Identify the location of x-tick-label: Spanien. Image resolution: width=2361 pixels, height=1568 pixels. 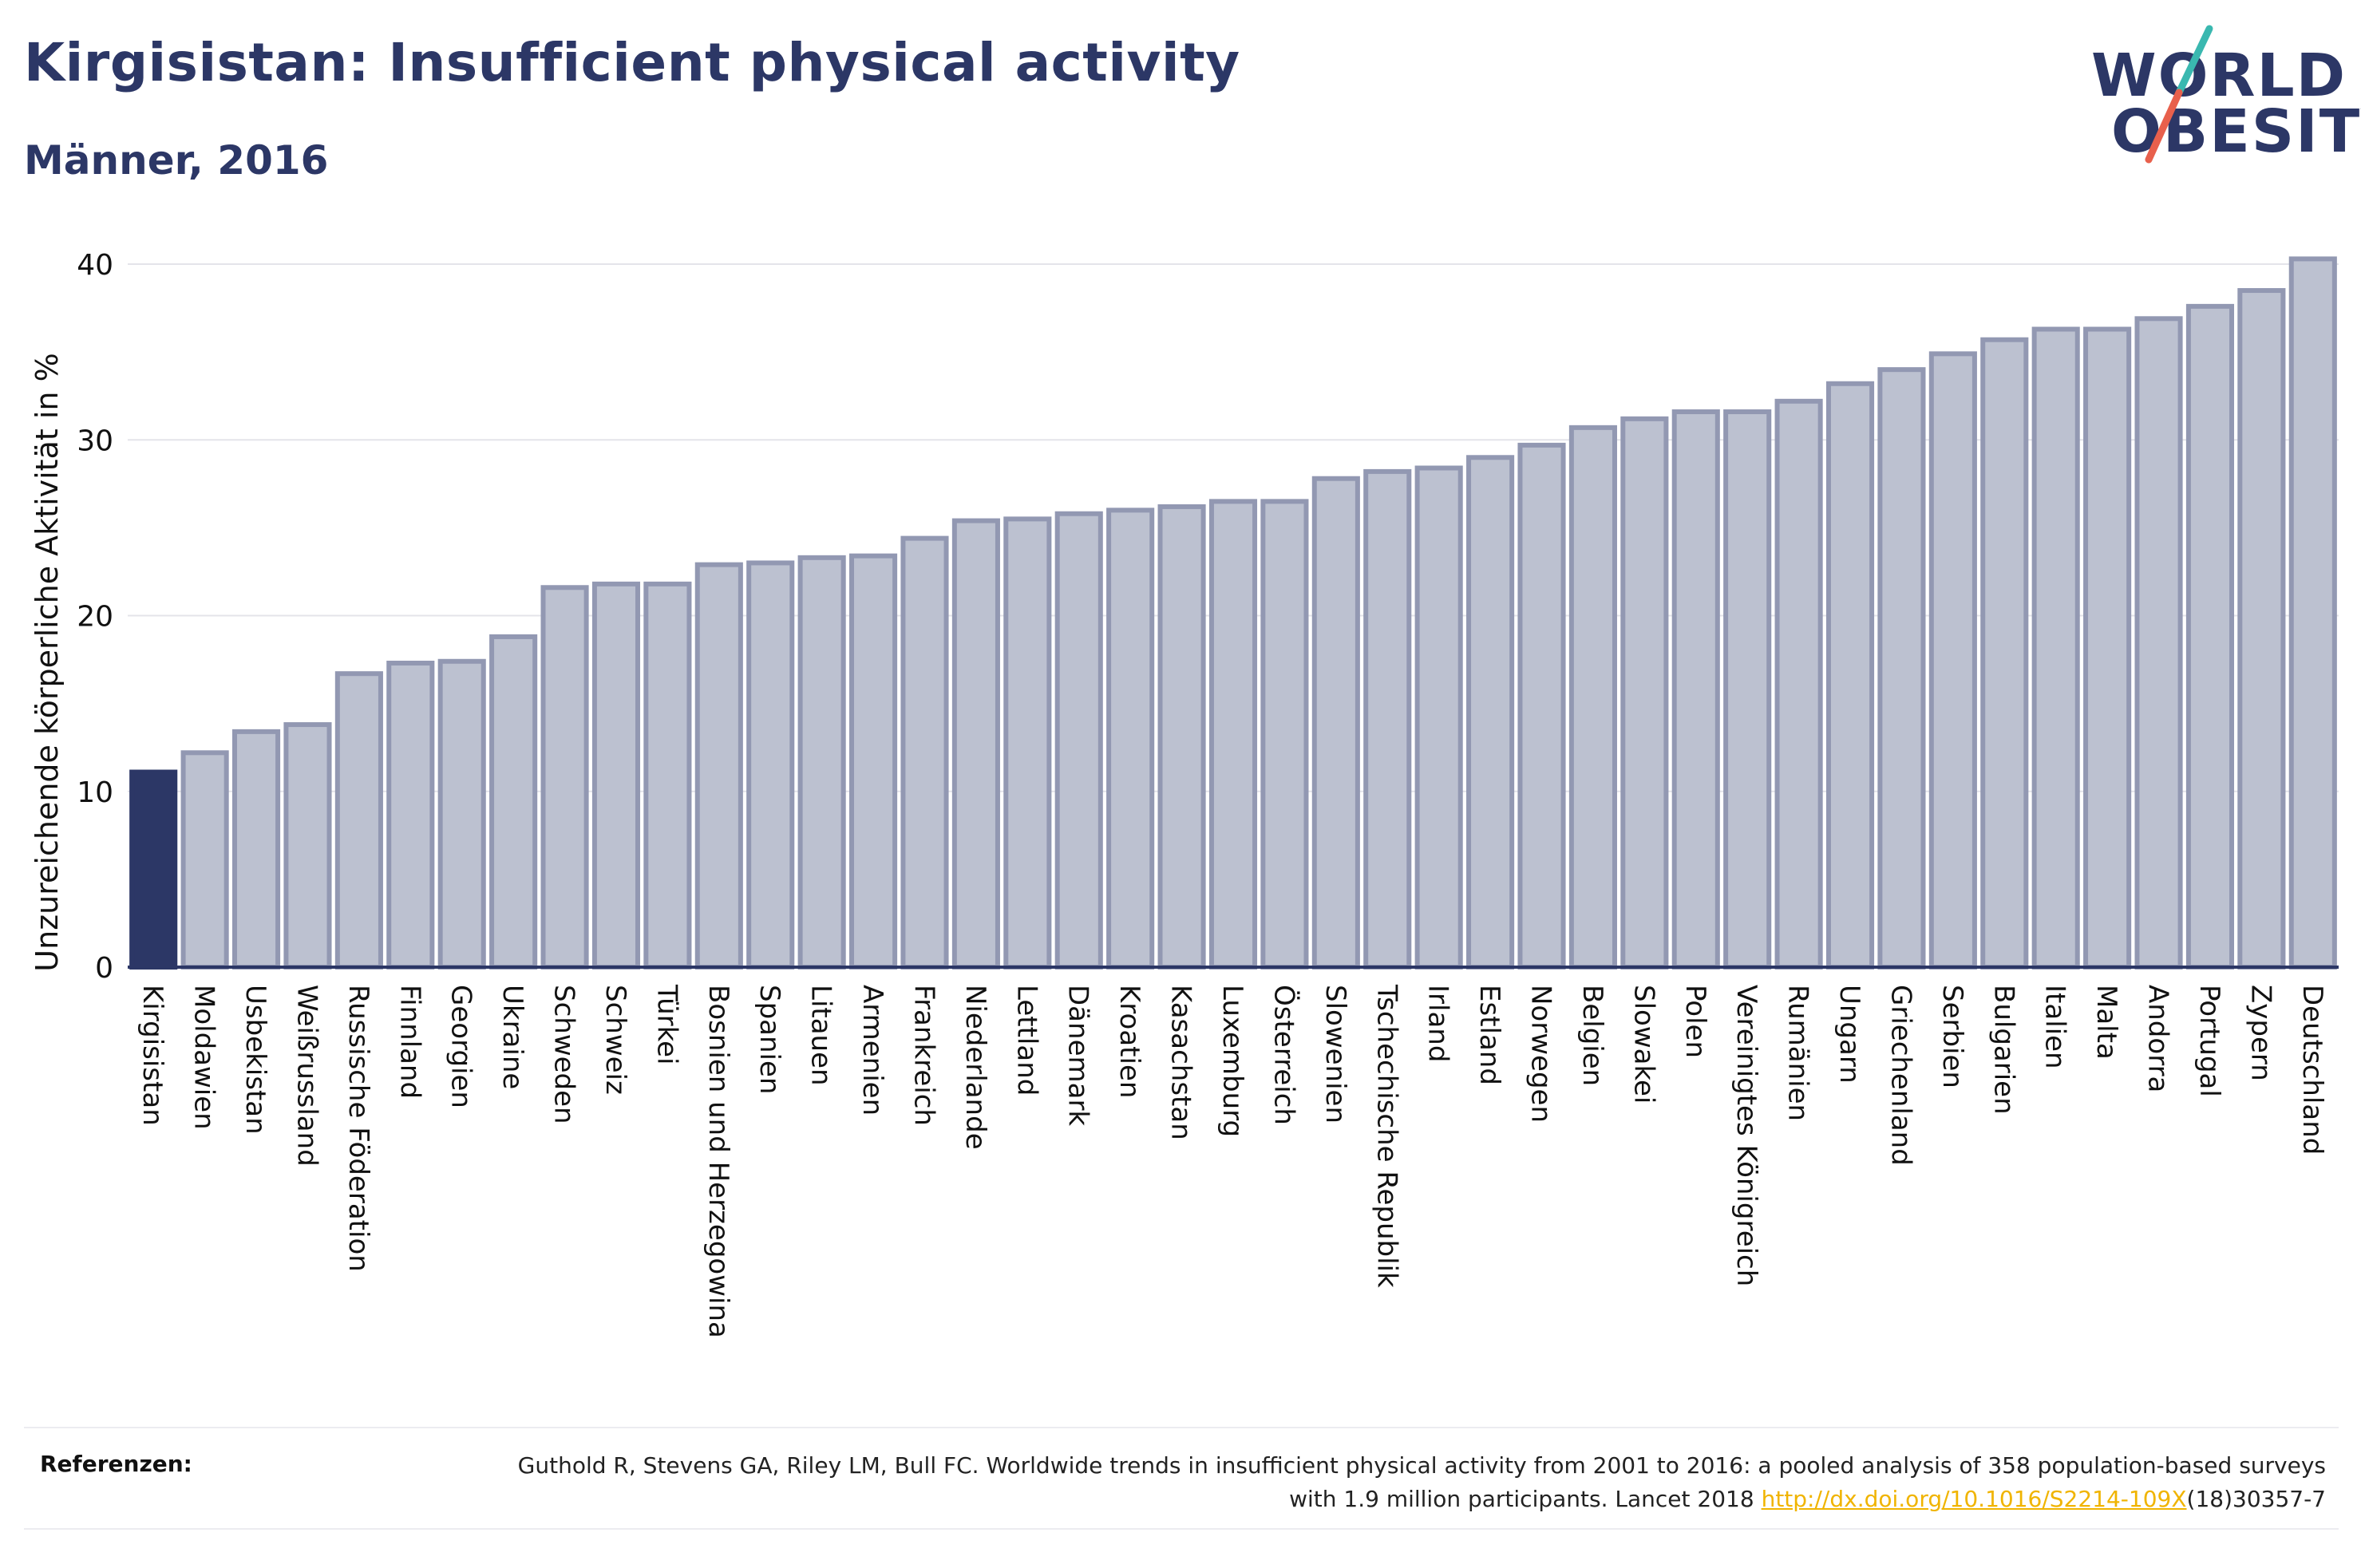
(769, 1039).